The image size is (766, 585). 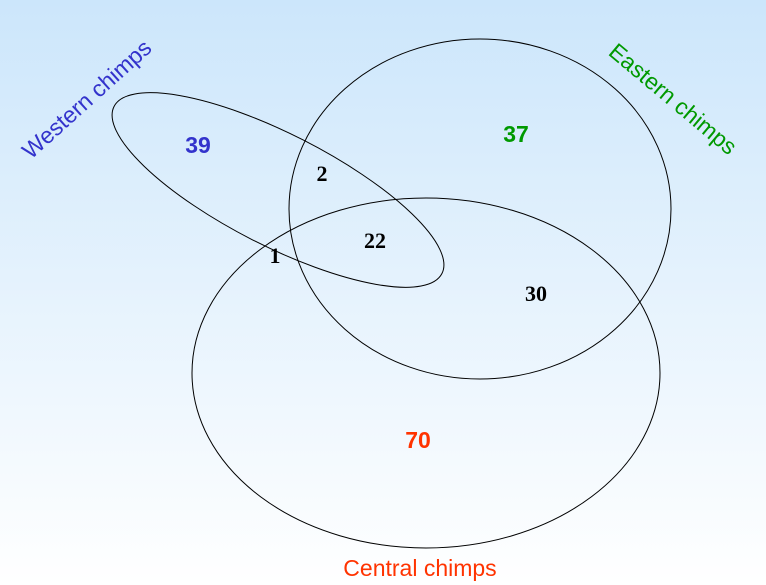 What do you see at coordinates (275, 255) in the screenshot?
I see `region-count: 1` at bounding box center [275, 255].